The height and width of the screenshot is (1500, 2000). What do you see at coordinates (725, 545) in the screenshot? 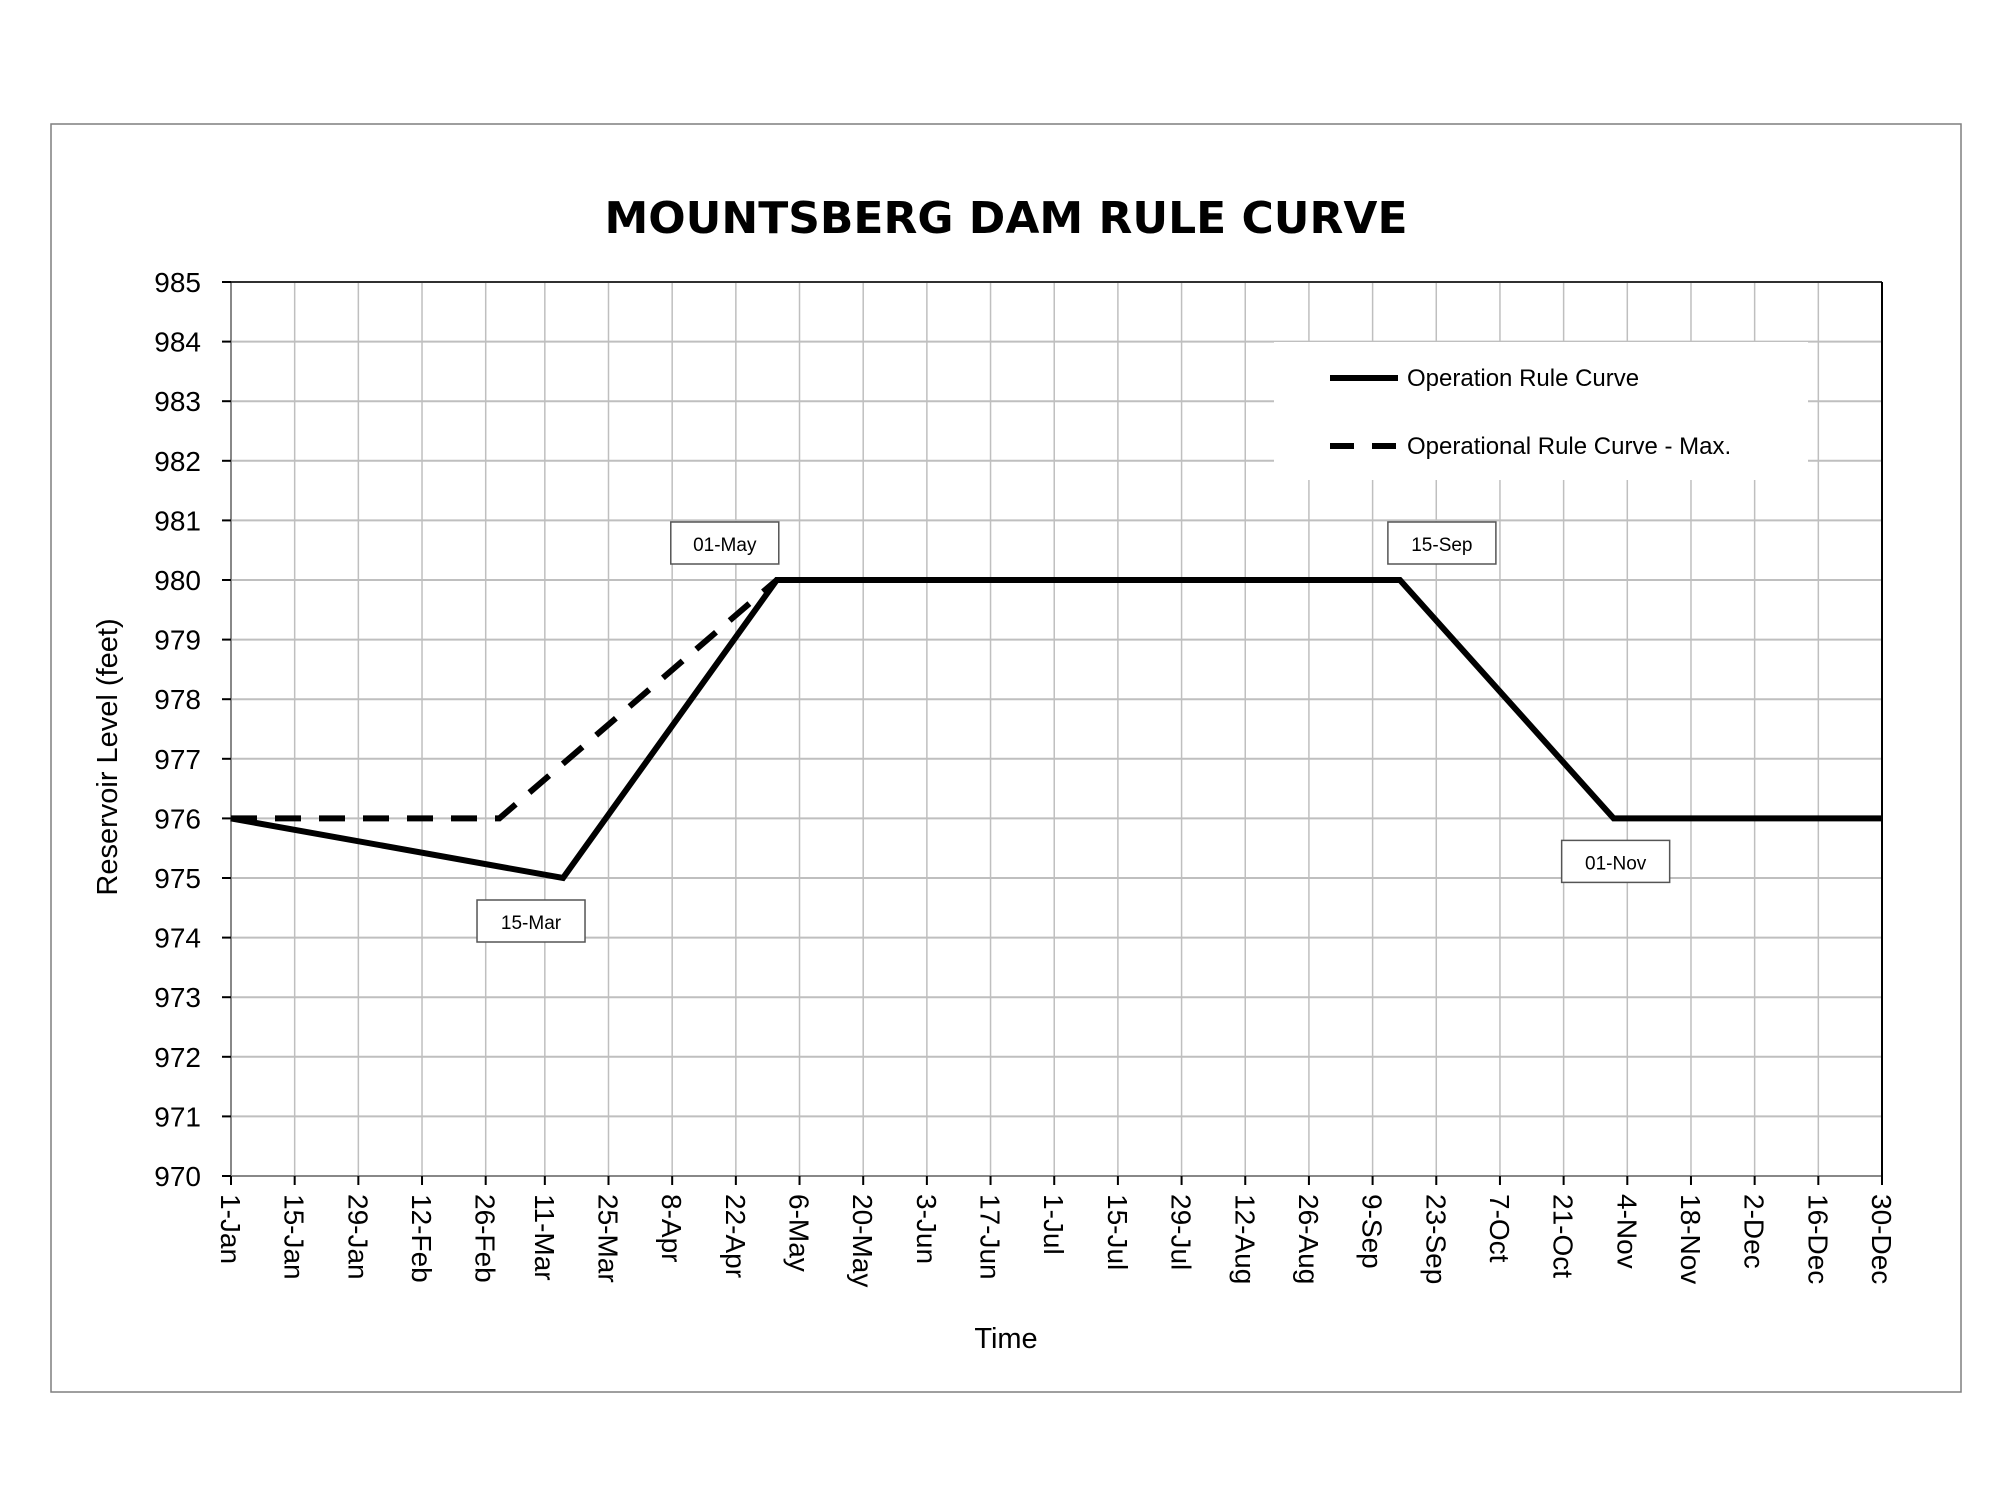
I see `annotation-label: 01-May` at bounding box center [725, 545].